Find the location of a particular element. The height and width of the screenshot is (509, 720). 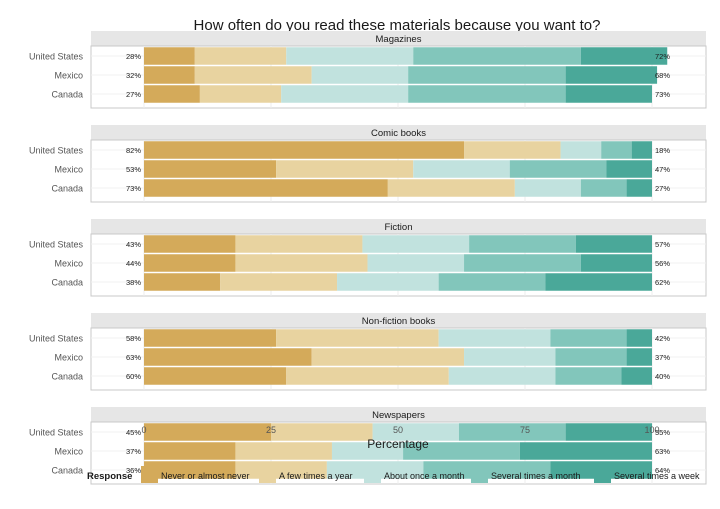

bar-segment-comic-books-mexico-never-or-almost-never is located at coordinates (210, 169).